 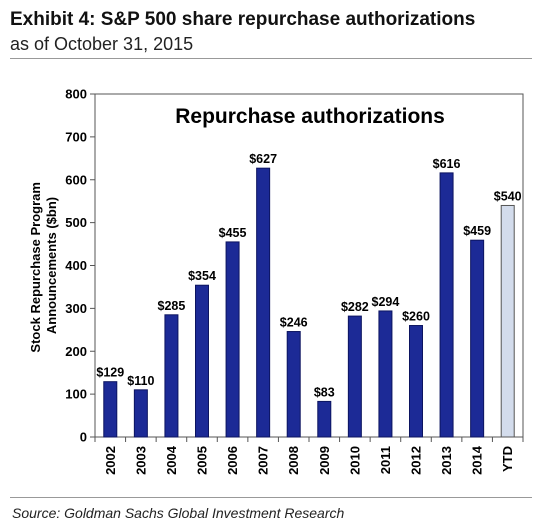 I want to click on y-tick-label: 300, so click(x=76, y=308).